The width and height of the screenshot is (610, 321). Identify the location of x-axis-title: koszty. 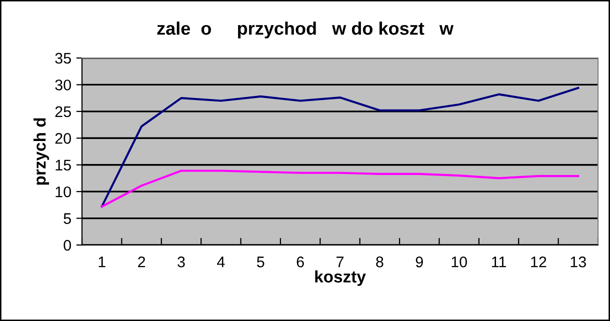
(340, 278).